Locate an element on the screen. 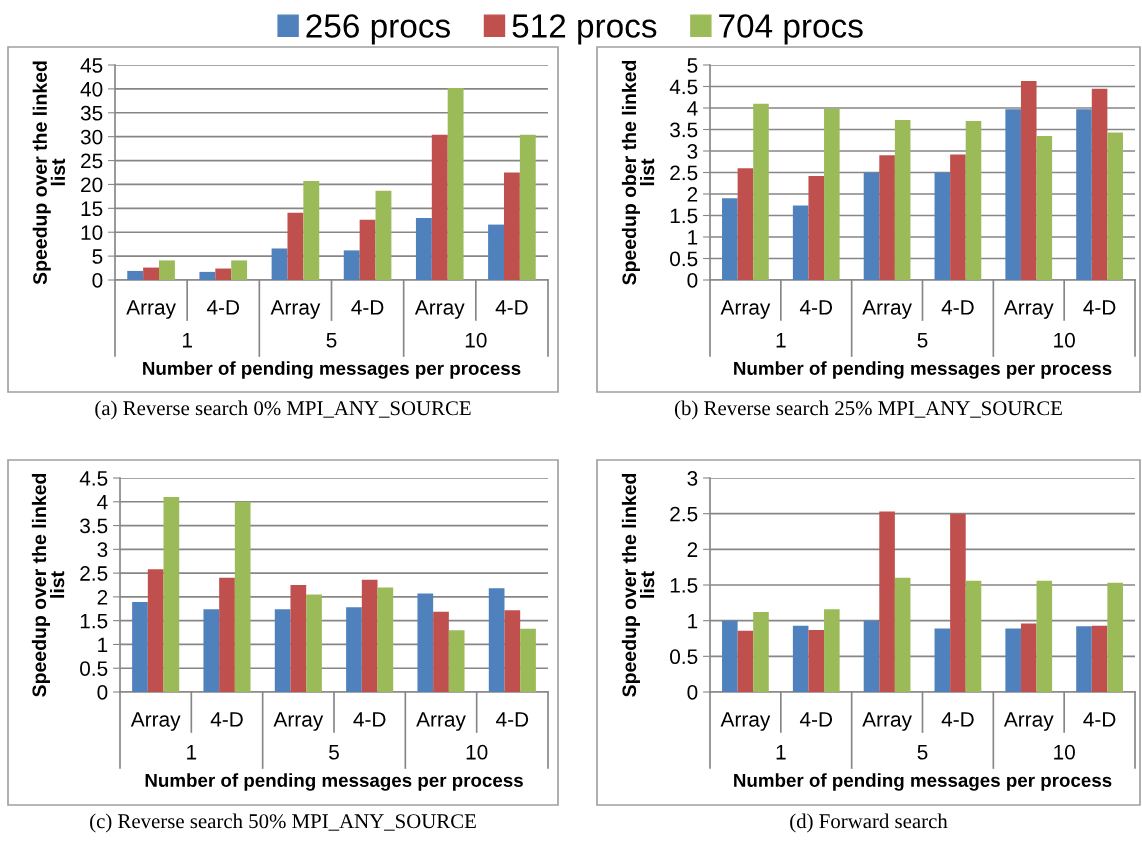 The width and height of the screenshot is (1142, 842). y-tick-label: 15 is located at coordinates (92, 209).